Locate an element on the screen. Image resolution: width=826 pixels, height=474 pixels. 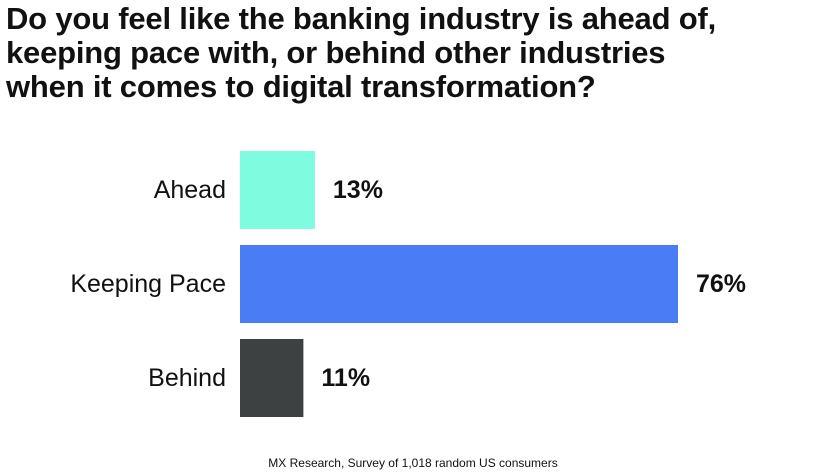
title-line-3: when it comes to digital transformation? is located at coordinates (301, 86).